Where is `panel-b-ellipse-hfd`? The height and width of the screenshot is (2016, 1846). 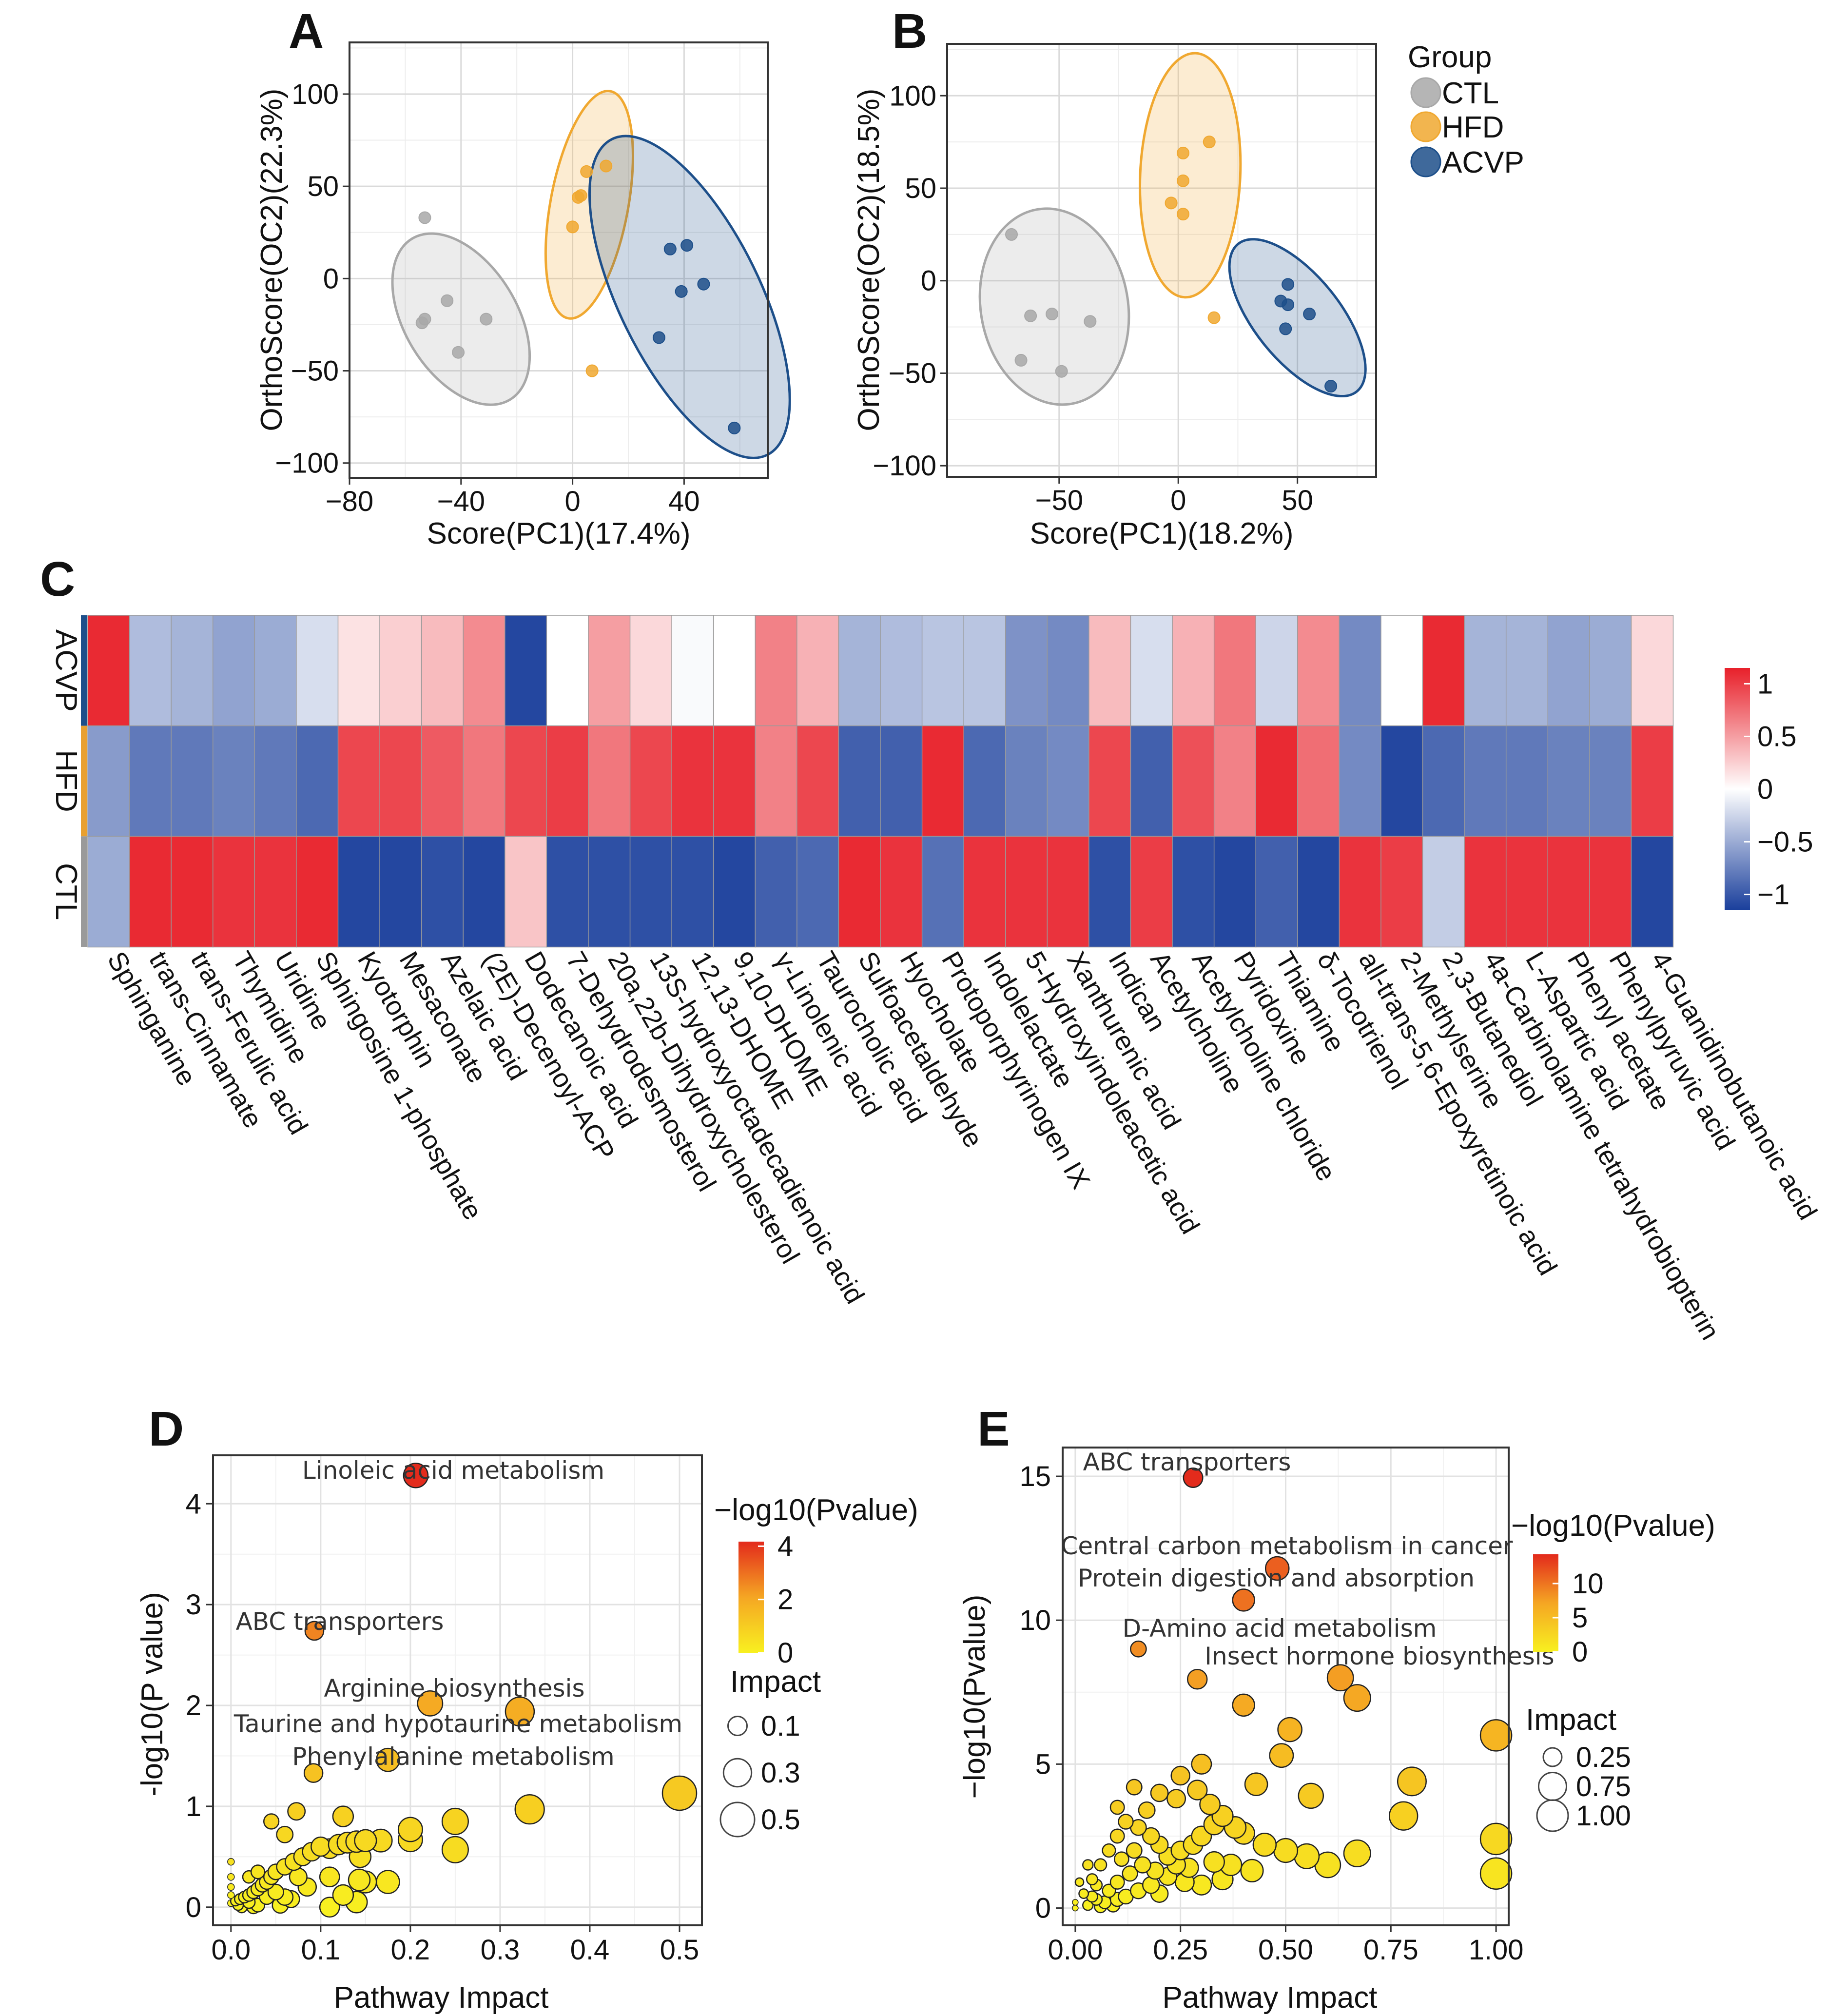 panel-b-ellipse-hfd is located at coordinates (1190, 175).